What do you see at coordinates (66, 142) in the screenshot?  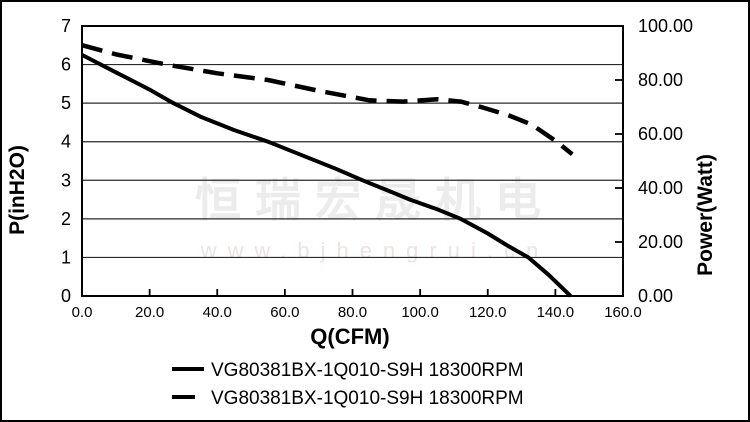 I see `y-left-tick-label: 4` at bounding box center [66, 142].